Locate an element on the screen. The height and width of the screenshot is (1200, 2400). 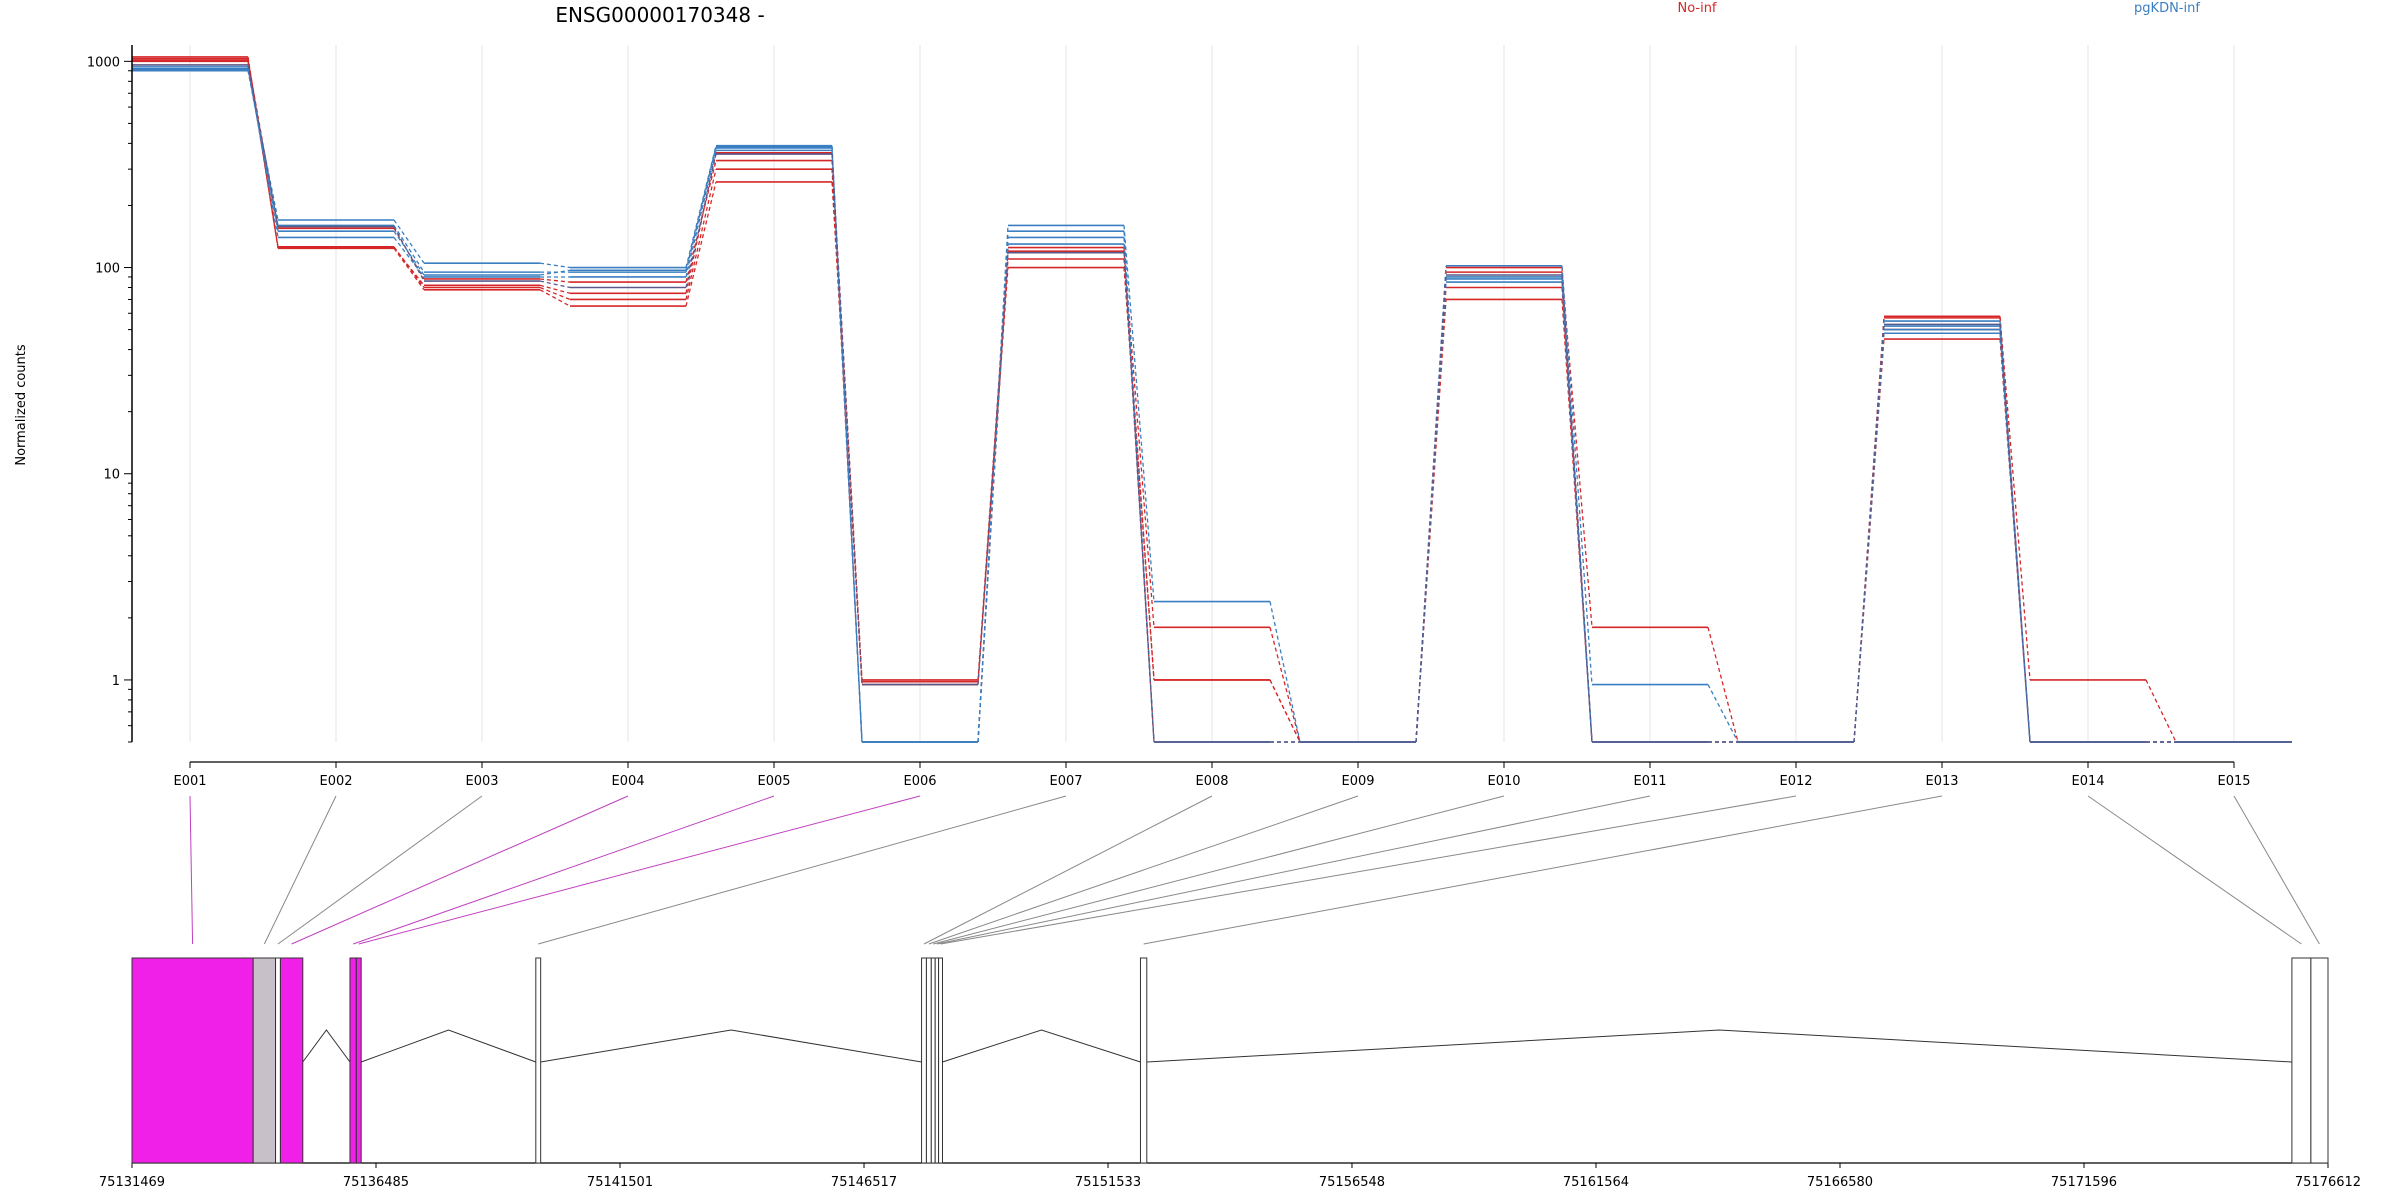
connector-E011 is located at coordinates (1293, 870).